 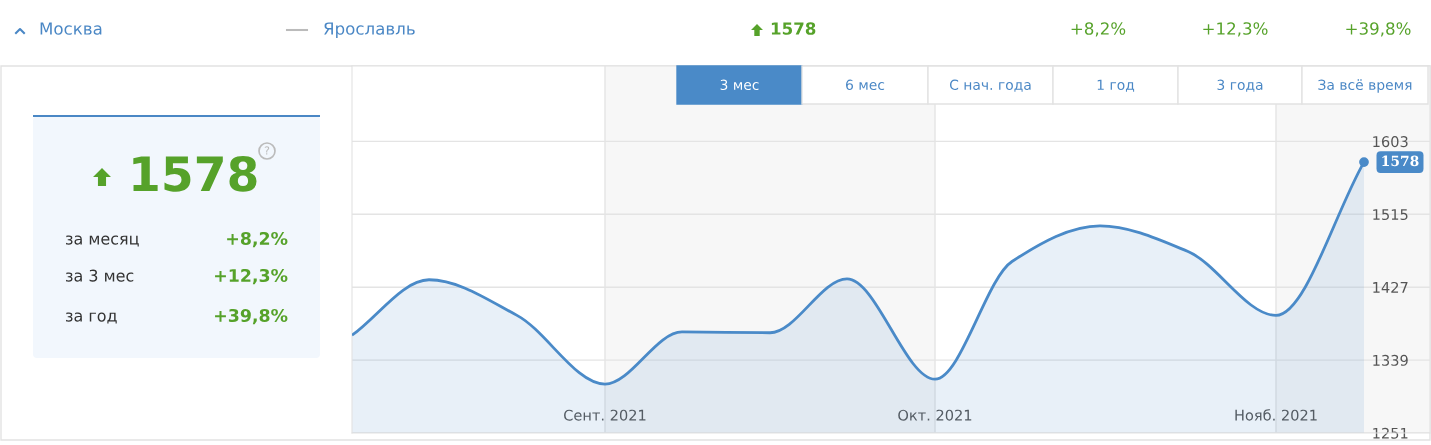 What do you see at coordinates (1116, 85) in the screenshot?
I see `annotation: 1 год` at bounding box center [1116, 85].